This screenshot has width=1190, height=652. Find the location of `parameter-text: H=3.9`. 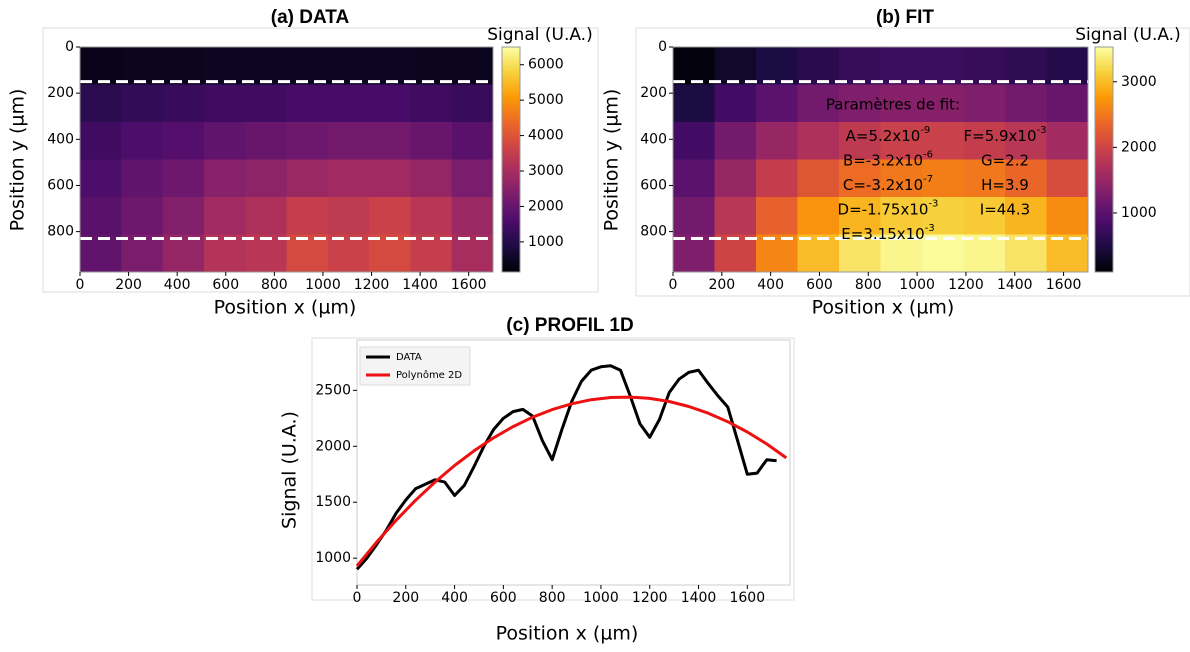

parameter-text: H=3.9 is located at coordinates (1005, 185).